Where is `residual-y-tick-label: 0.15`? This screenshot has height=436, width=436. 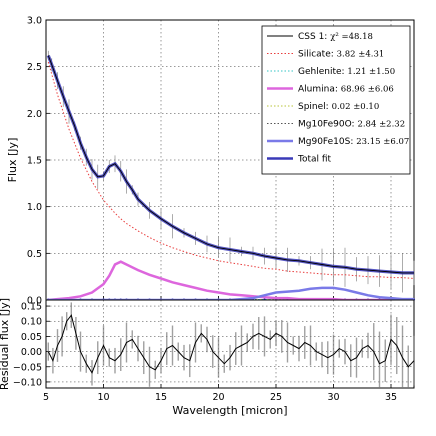
residual-y-tick-label: 0.15 is located at coordinates (31, 307).